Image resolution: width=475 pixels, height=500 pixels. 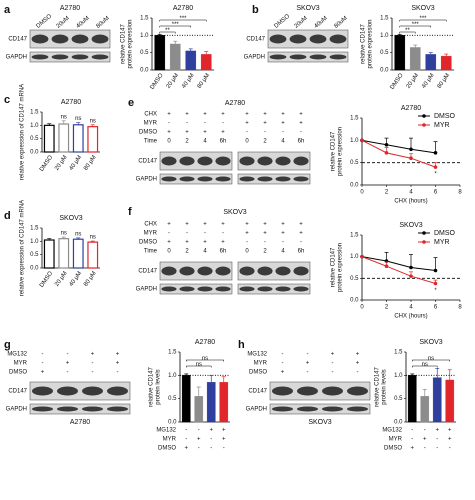 What do you see at coordinates (392, 431) in the screenshot?
I see `treatment-name: MG132` at bounding box center [392, 431].